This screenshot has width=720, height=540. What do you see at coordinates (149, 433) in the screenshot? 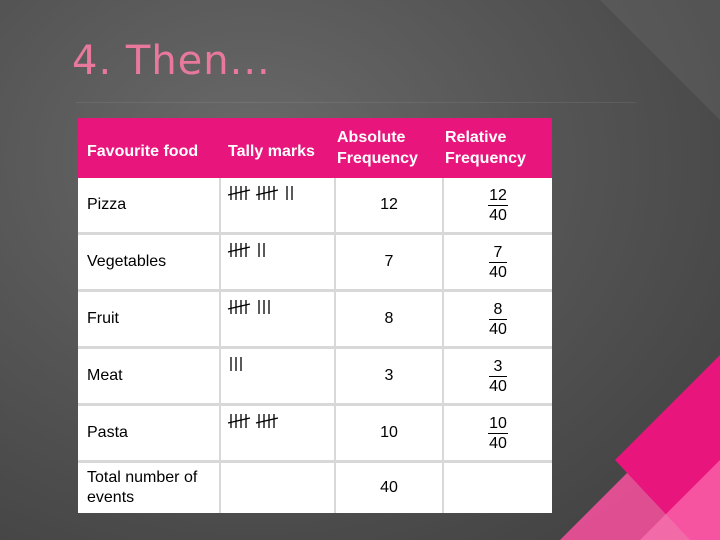
I see `food-name: Pasta` at bounding box center [149, 433].